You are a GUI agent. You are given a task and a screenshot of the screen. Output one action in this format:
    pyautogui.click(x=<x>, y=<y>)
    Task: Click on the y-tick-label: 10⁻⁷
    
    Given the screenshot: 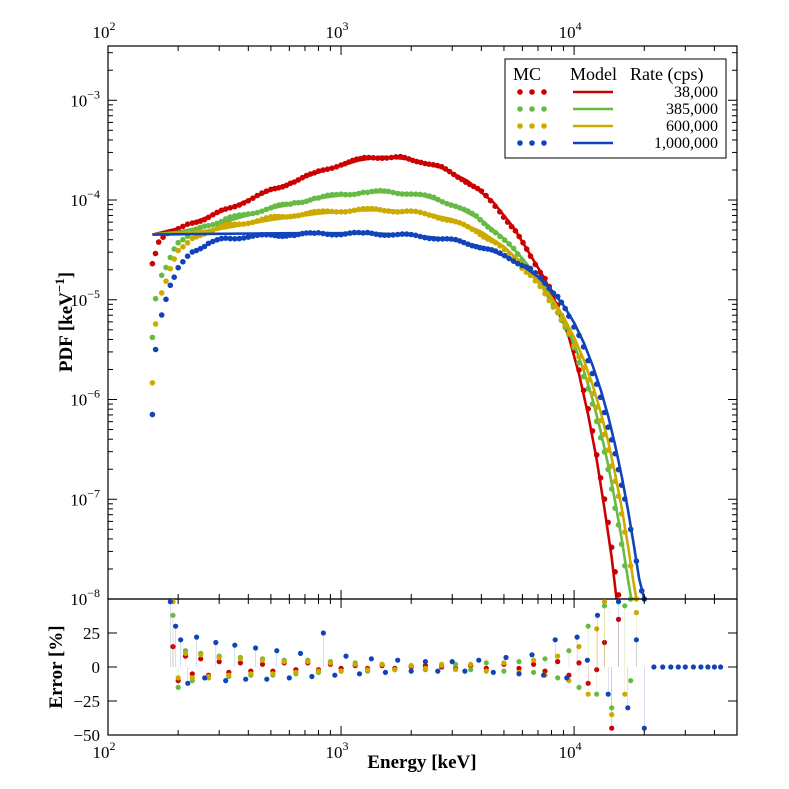 What is the action you would take?
    pyautogui.click(x=85, y=497)
    